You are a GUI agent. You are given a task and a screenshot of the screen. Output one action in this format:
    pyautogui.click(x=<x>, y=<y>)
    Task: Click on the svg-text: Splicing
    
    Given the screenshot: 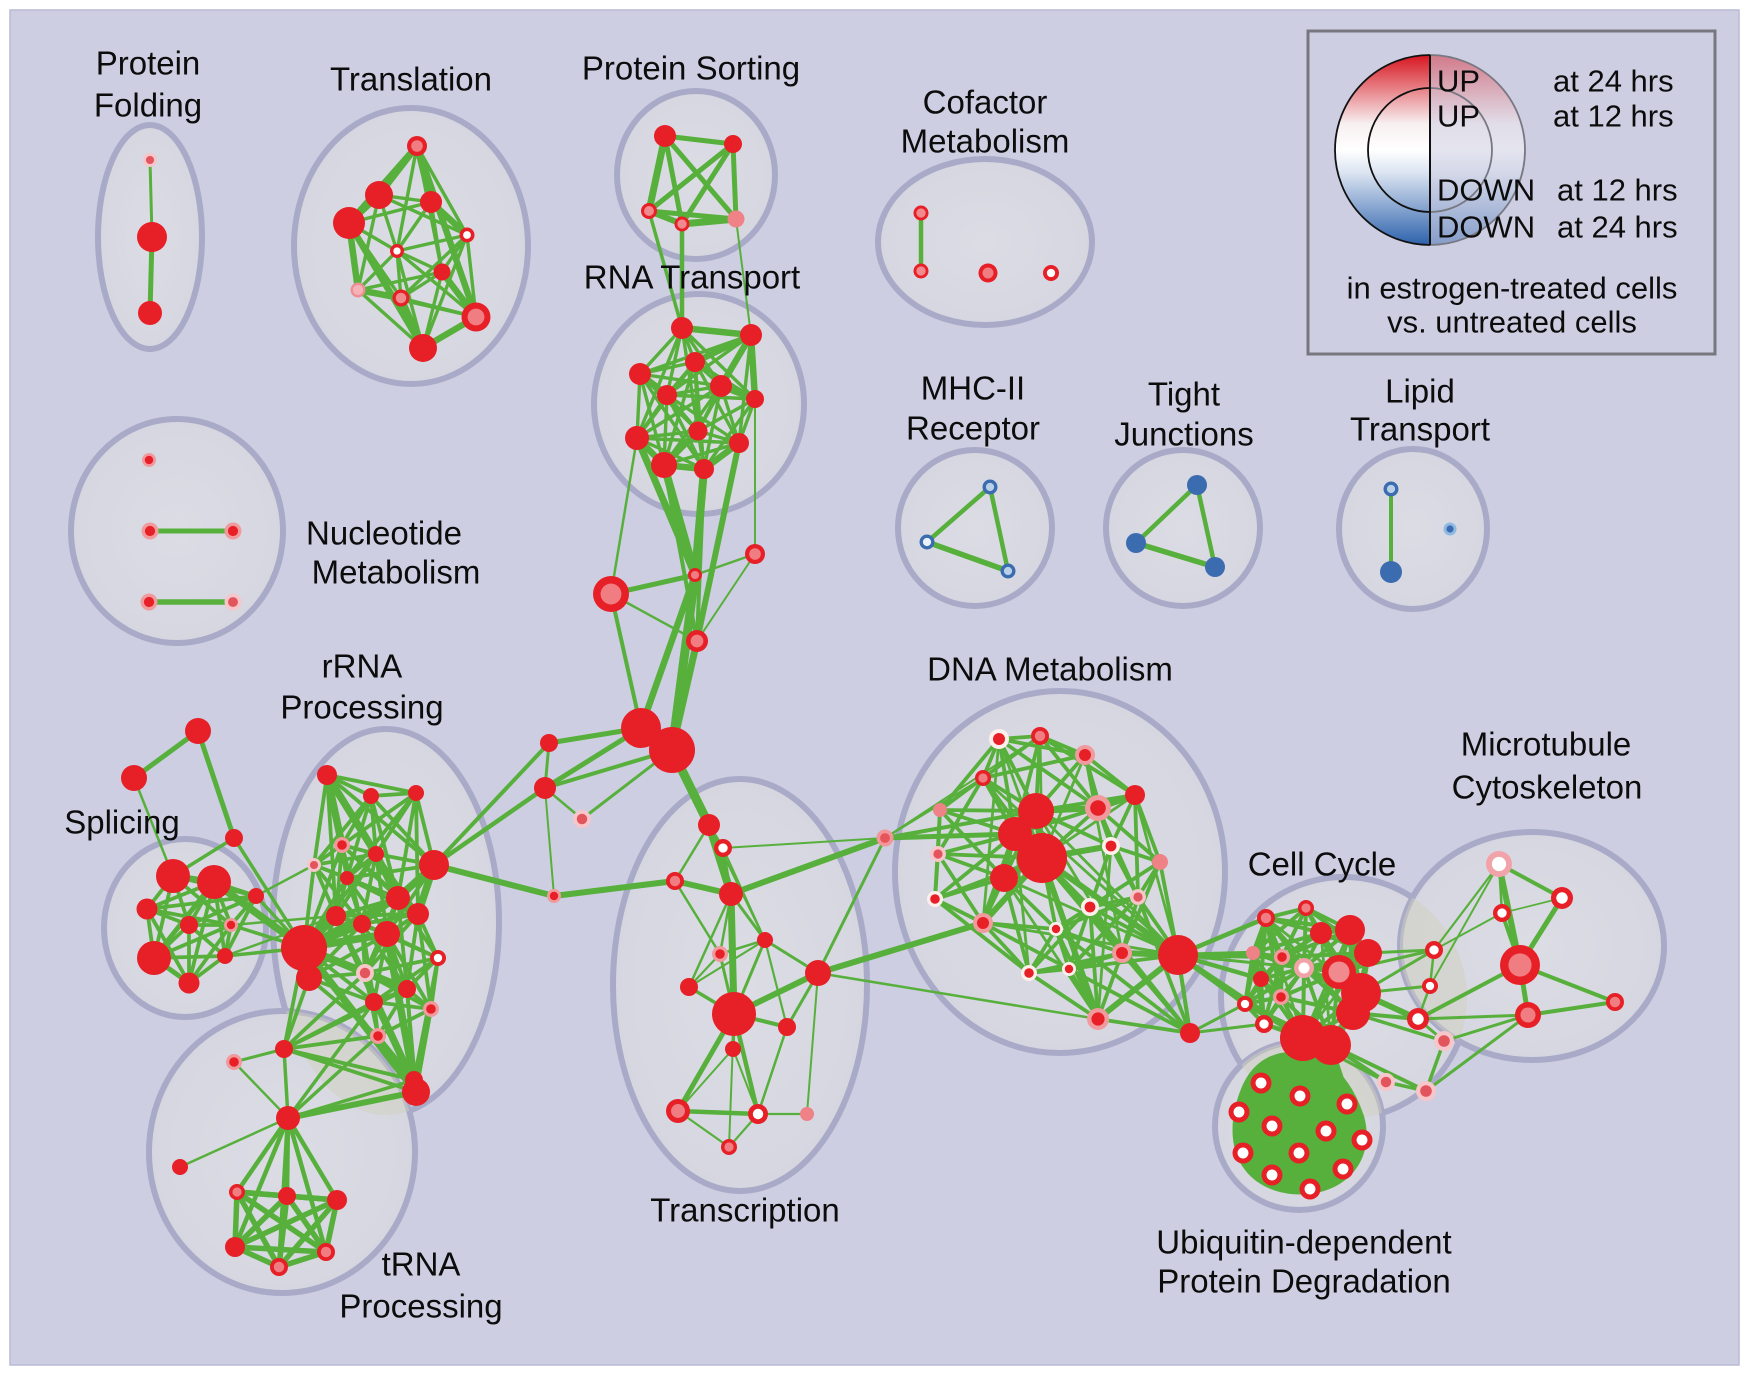 What is the action you would take?
    pyautogui.click(x=122, y=822)
    